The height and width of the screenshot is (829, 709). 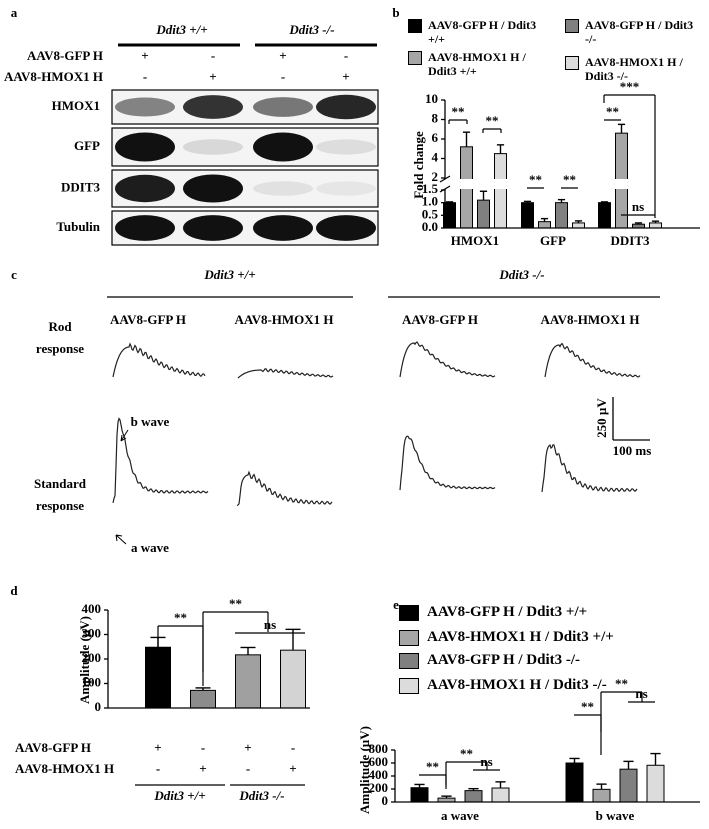 What do you see at coordinates (121, 539) in the screenshot?
I see `arrow` at bounding box center [121, 539].